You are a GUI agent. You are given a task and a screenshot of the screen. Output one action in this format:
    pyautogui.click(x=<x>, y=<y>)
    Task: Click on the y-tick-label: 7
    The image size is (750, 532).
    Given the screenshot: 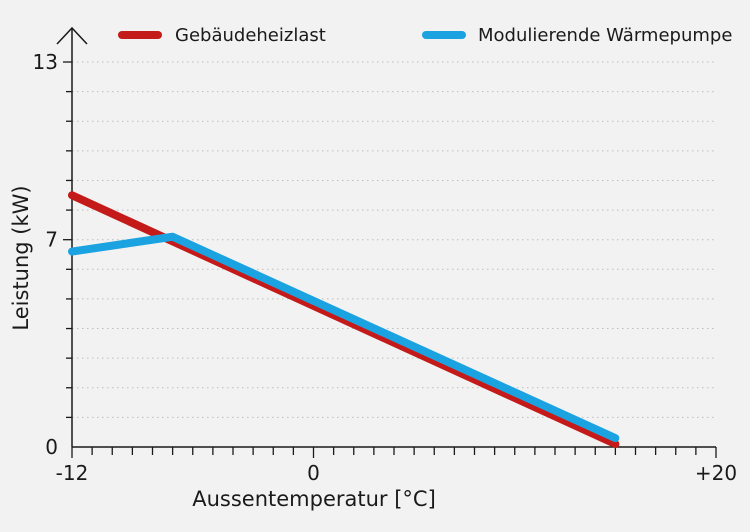 What is the action you would take?
    pyautogui.click(x=51, y=240)
    